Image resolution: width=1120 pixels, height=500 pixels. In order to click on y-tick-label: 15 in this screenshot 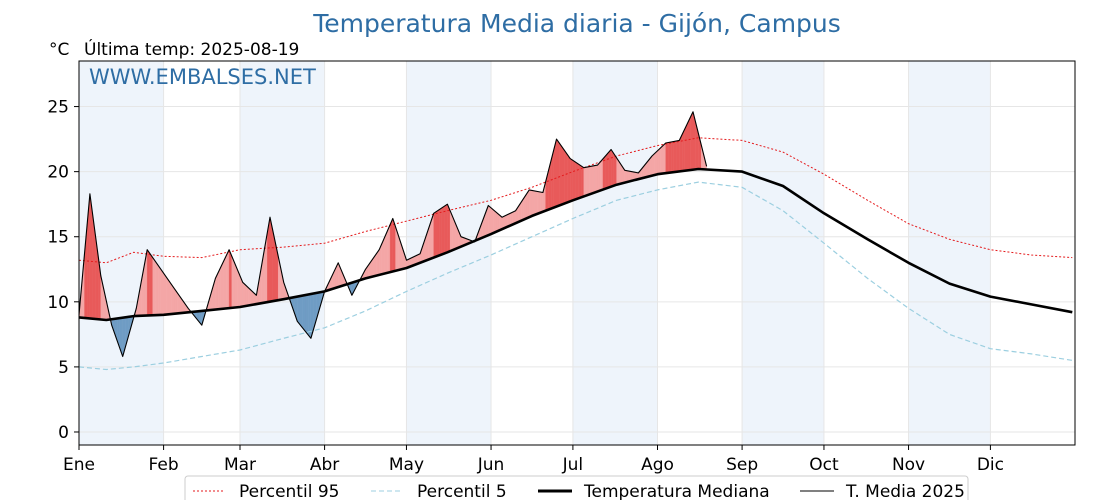, I will do `click(58, 238)`.